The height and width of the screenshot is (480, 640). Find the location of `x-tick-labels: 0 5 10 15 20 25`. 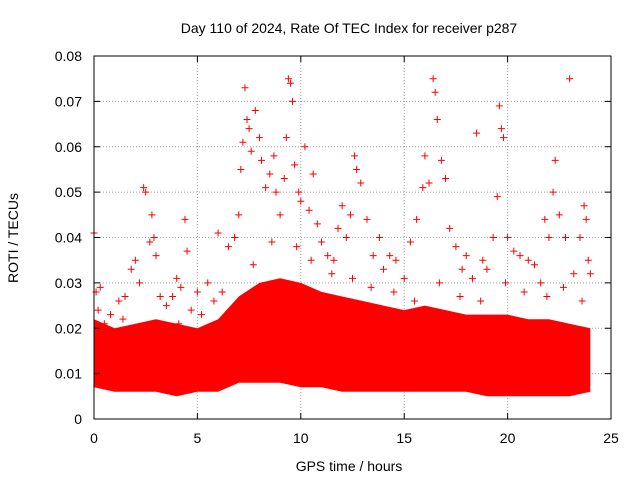

x-tick-labels: 0 5 10 15 20 25 is located at coordinates (354, 438).